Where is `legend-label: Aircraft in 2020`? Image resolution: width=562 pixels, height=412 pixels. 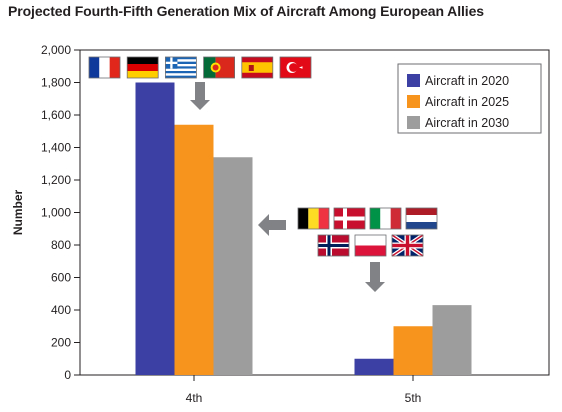 legend-label: Aircraft in 2020 is located at coordinates (467, 81).